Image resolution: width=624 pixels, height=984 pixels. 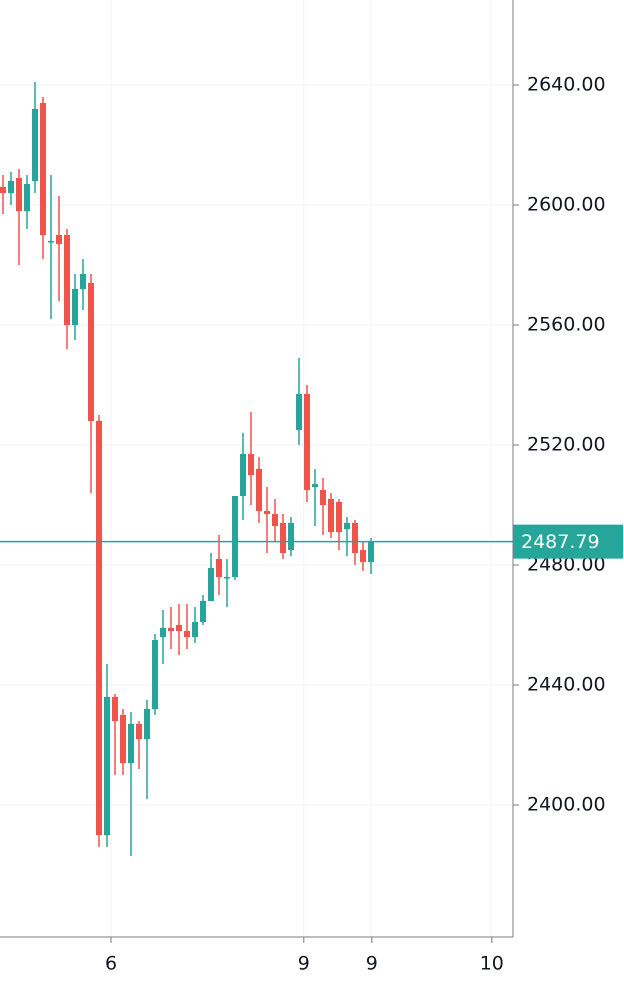 What do you see at coordinates (566, 684) in the screenshot?
I see `y-tick-label: 2440.00` at bounding box center [566, 684].